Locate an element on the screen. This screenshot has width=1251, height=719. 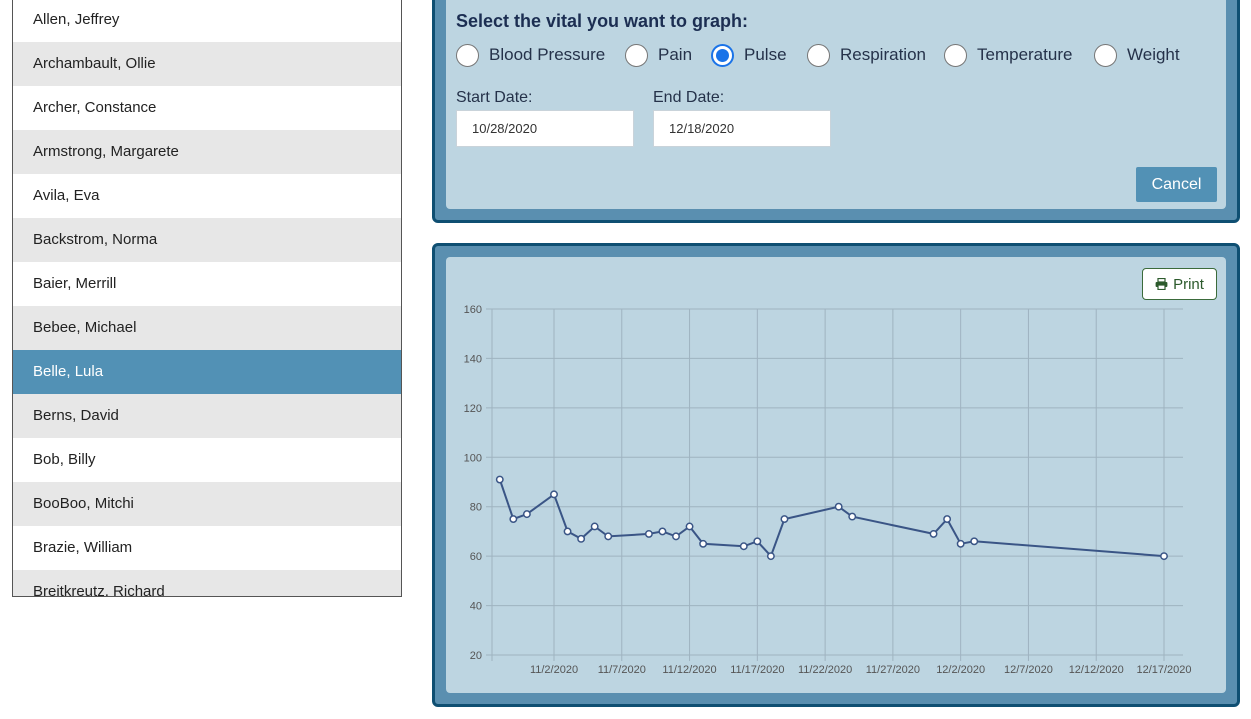
patient-row: Archambault, Ollie is located at coordinates (207, 64).